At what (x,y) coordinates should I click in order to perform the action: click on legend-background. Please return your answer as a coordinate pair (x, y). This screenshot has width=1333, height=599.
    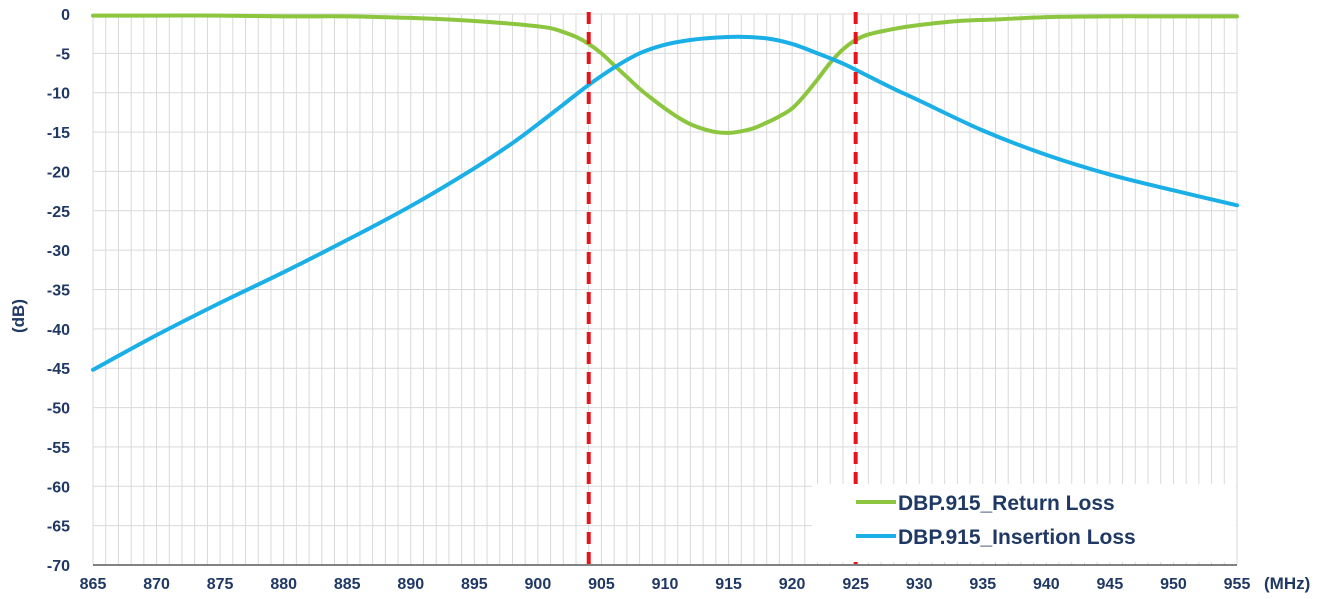
    Looking at the image, I should click on (1024, 523).